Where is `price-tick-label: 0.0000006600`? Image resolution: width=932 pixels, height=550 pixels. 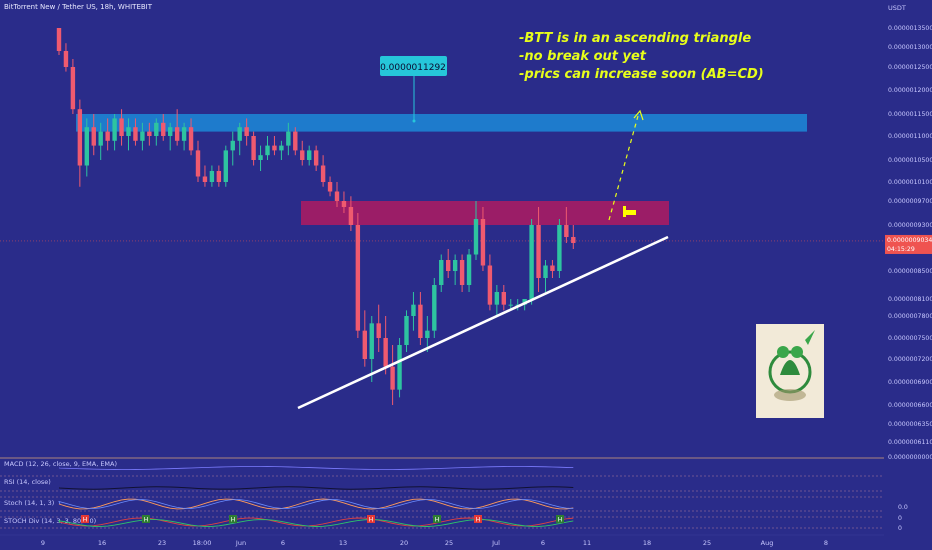
price-tick-label: 0.0000006600 is located at coordinates (910, 405).